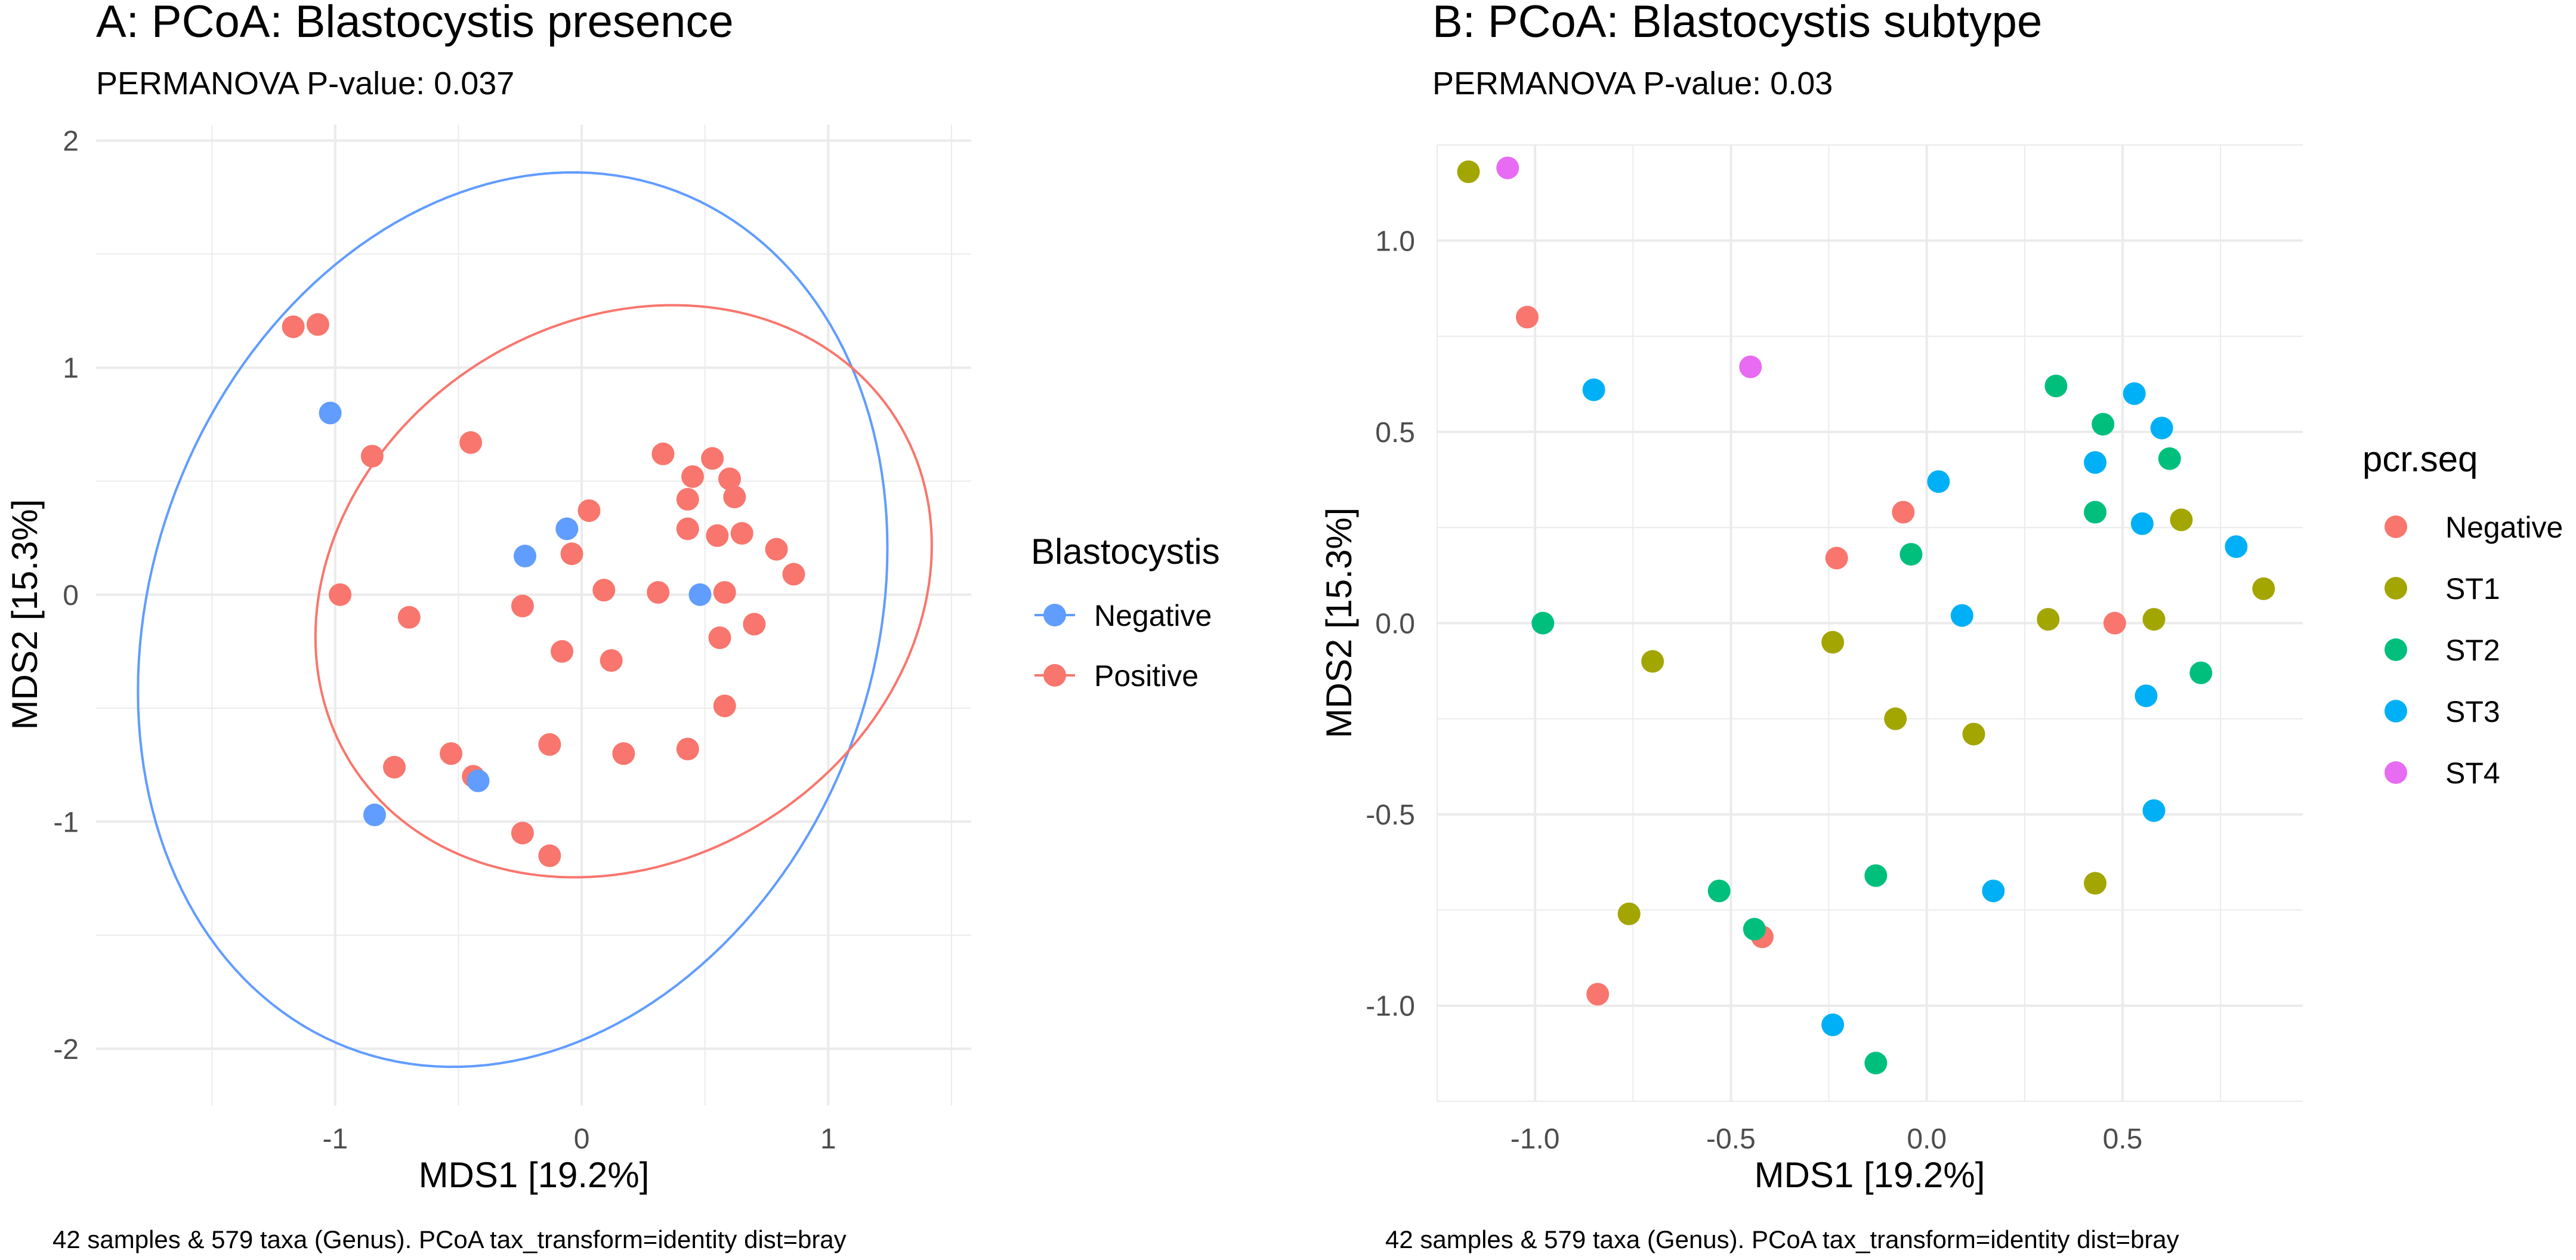  Describe the element at coordinates (534, 1175) in the screenshot. I see `panel-a-x-axis-title: MDS1 [19.2%]` at that location.